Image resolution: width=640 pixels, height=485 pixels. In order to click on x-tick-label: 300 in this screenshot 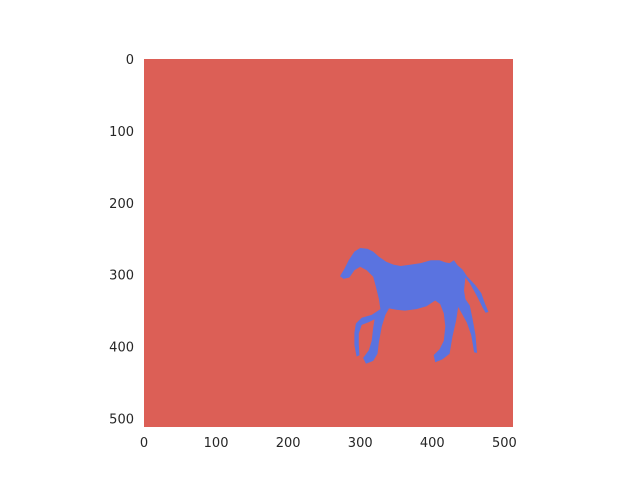, I will do `click(360, 443)`.